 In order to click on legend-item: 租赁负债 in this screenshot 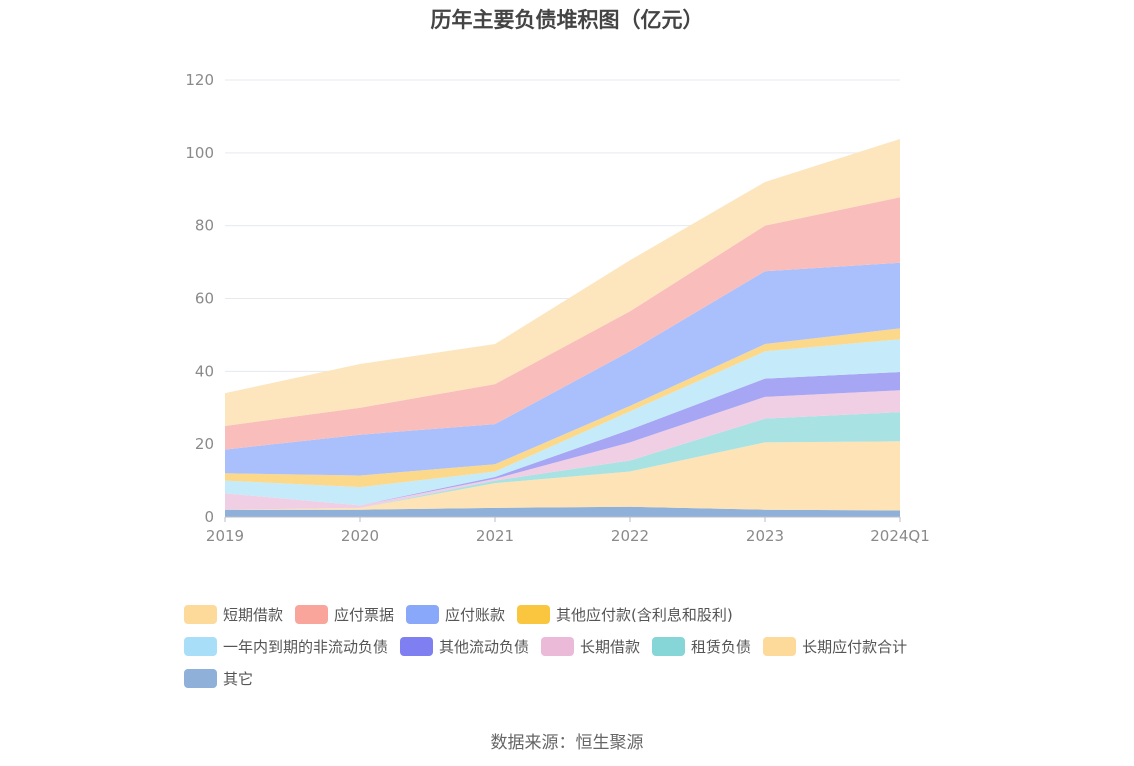, I will do `click(701, 646)`.